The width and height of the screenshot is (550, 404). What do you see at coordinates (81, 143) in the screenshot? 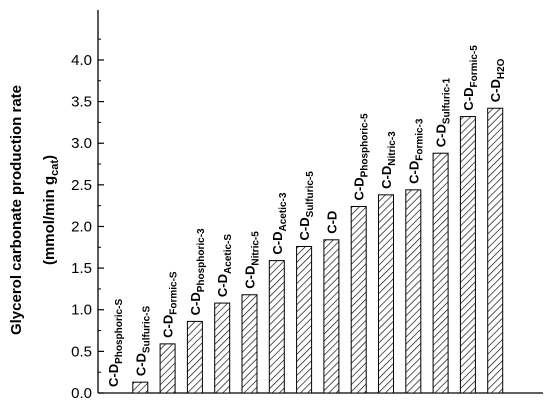
I see `y-tick-label: 3.0` at bounding box center [81, 143].